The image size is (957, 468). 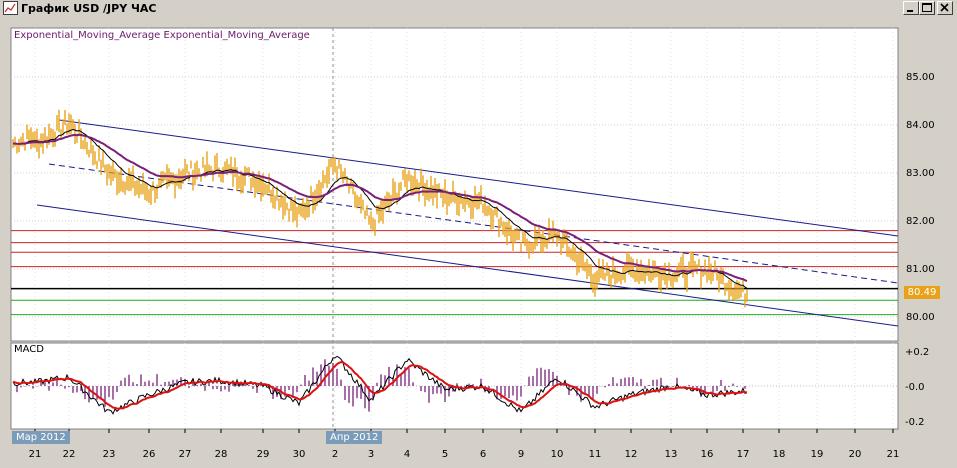 I want to click on x-tick-label: 23, so click(x=109, y=454).